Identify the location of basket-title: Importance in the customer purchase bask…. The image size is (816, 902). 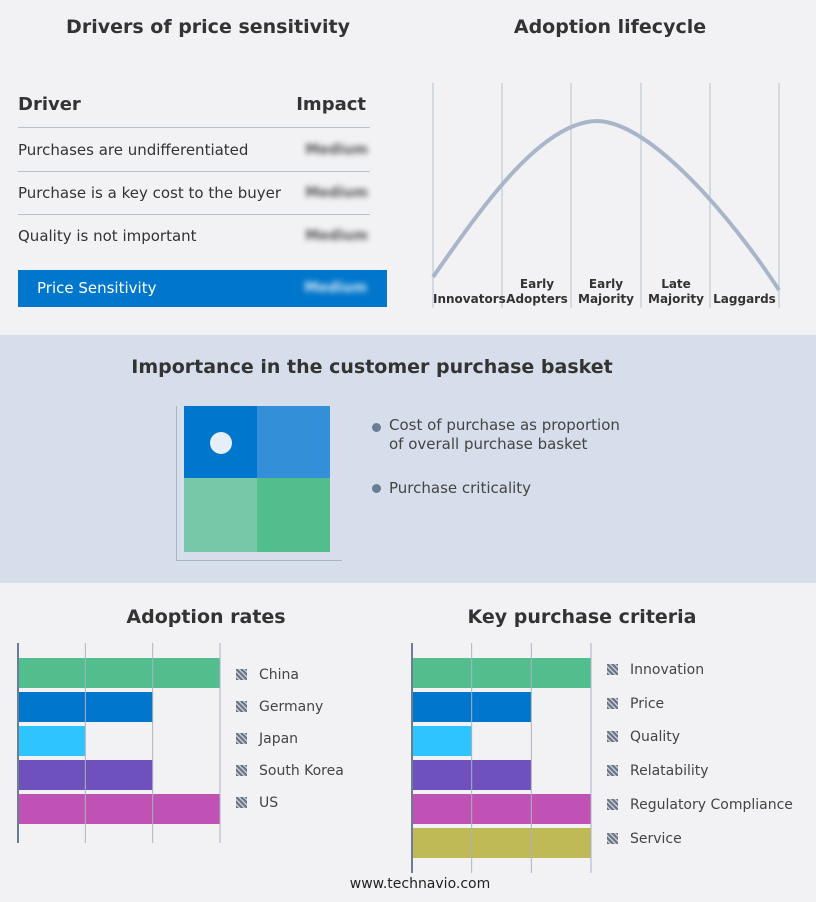
(372, 367).